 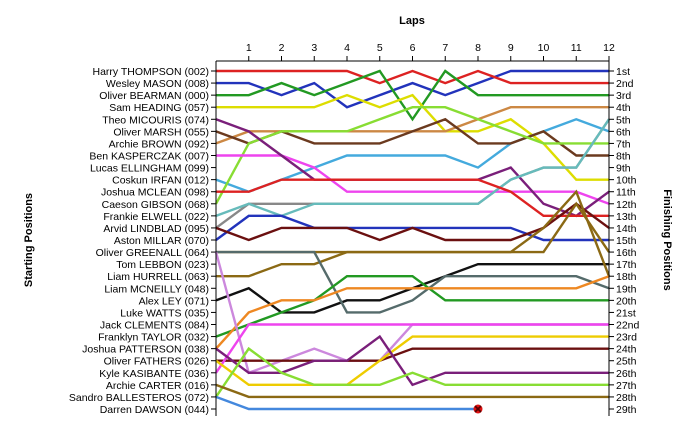 What do you see at coordinates (156, 217) in the screenshot?
I see `starting-position-label: Frankie ELWELL (022)` at bounding box center [156, 217].